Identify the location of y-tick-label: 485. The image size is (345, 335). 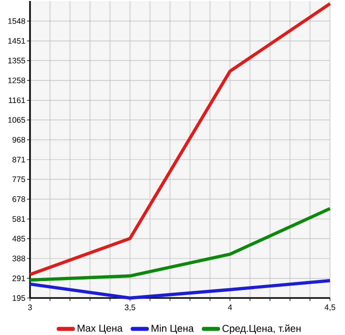
(19, 239).